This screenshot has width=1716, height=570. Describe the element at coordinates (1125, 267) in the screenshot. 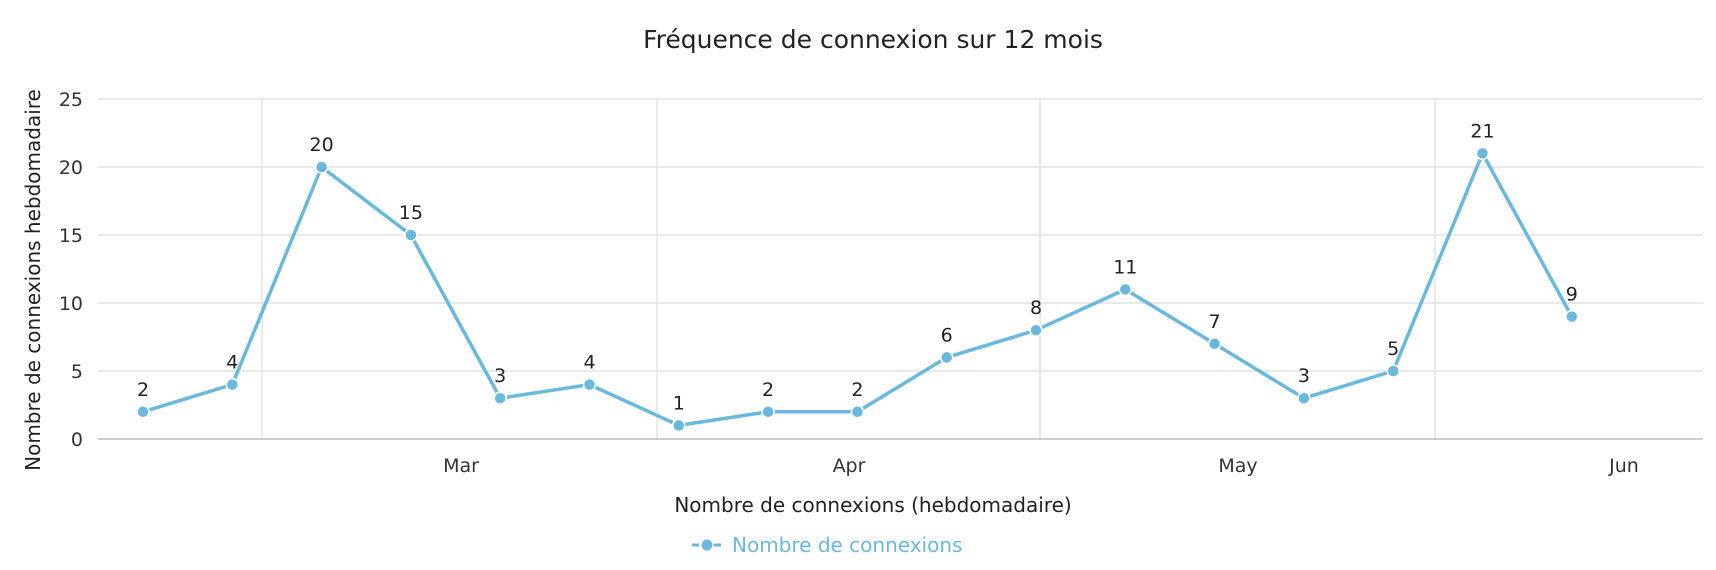

I see `data-label: 11` at that location.